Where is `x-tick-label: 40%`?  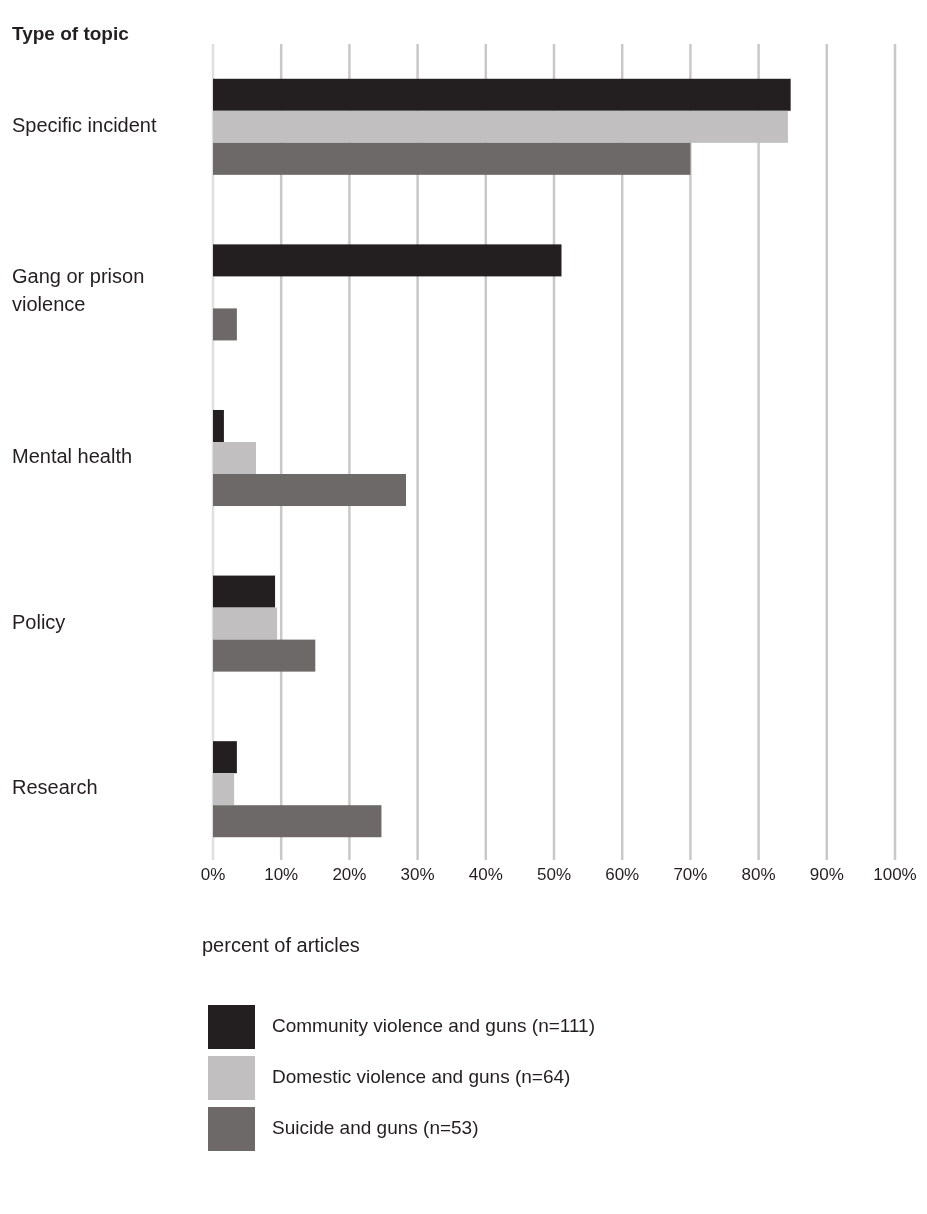
x-tick-label: 40% is located at coordinates (485, 874).